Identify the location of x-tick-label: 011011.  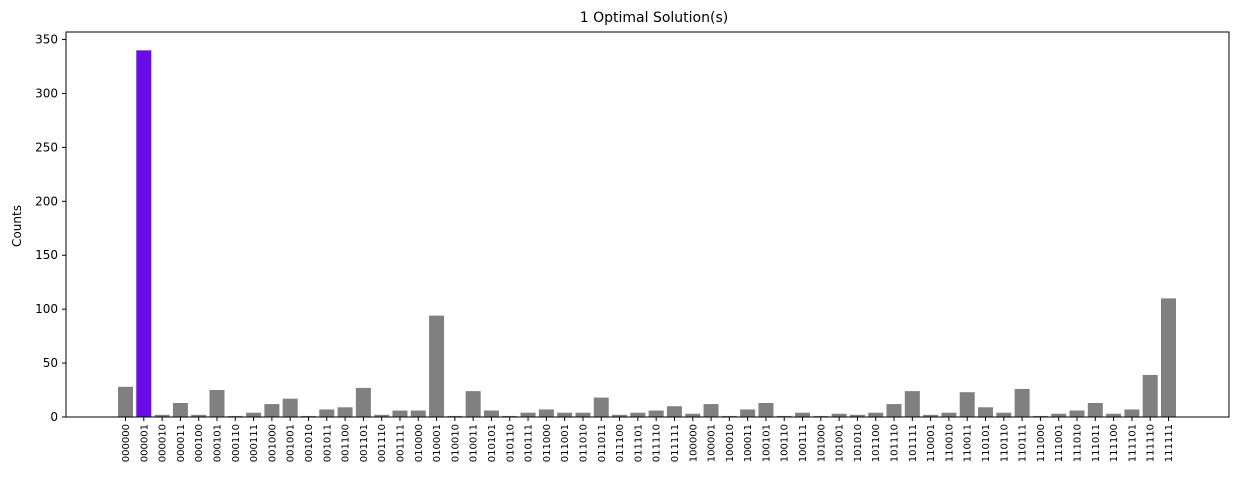
(602, 443).